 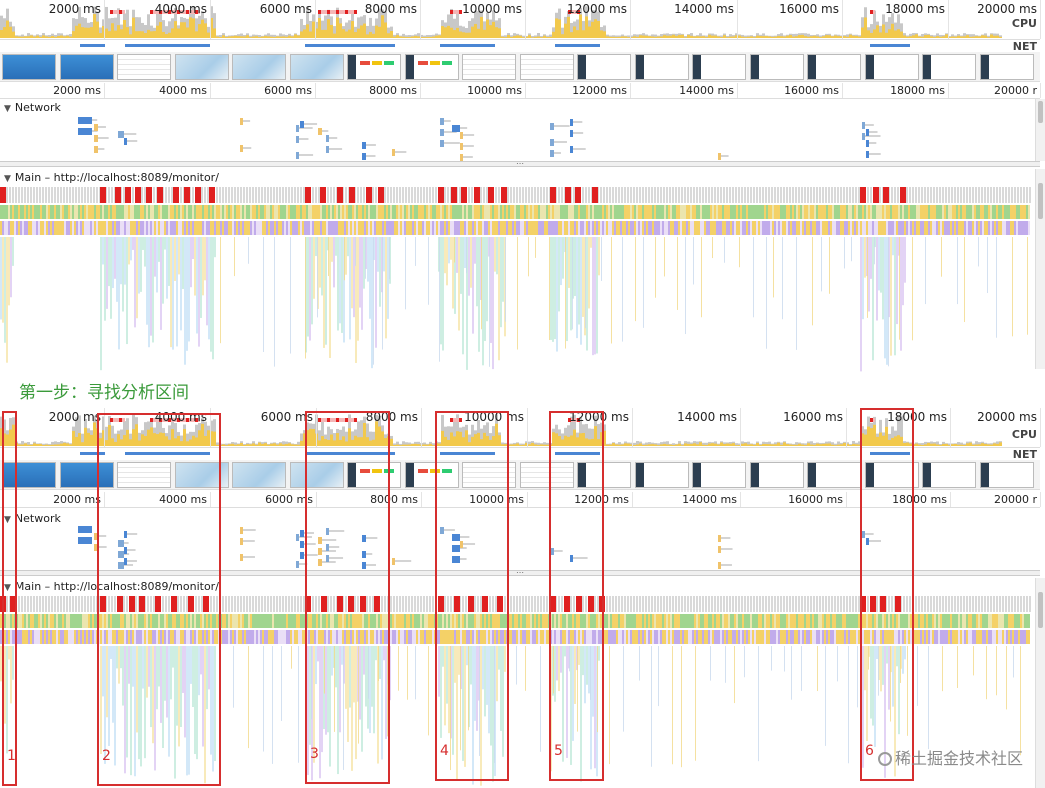 I want to click on net-bar, so click(x=167, y=45).